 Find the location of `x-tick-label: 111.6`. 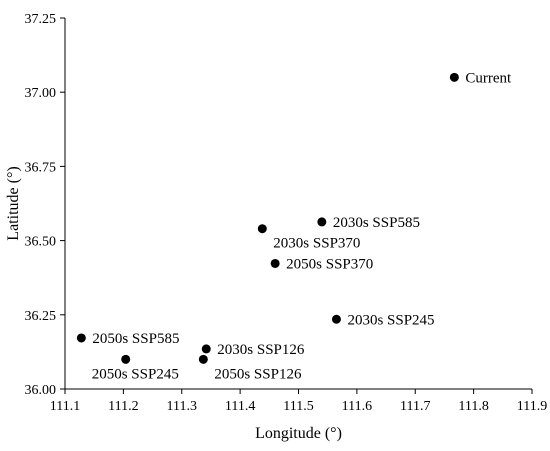

x-tick-label: 111.6 is located at coordinates (357, 406).